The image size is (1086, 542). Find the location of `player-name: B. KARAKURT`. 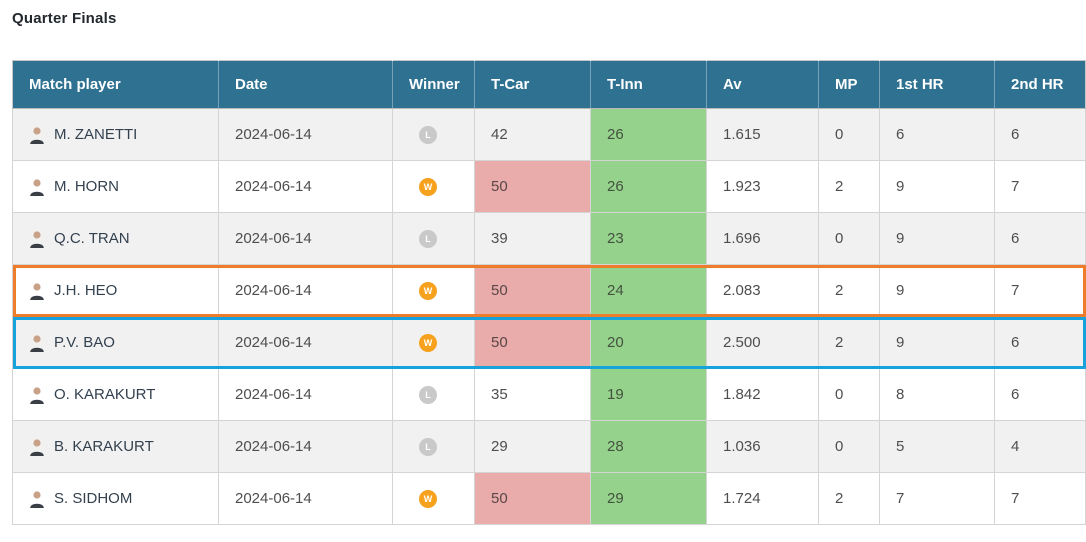

player-name: B. KARAKURT is located at coordinates (104, 446).